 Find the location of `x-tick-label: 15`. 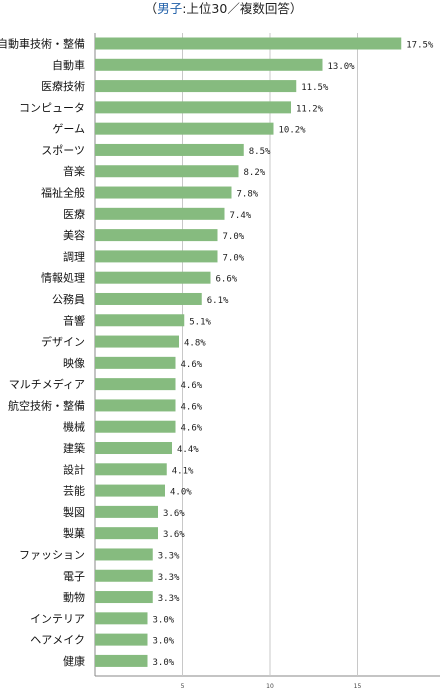

x-tick-label: 15 is located at coordinates (358, 686).